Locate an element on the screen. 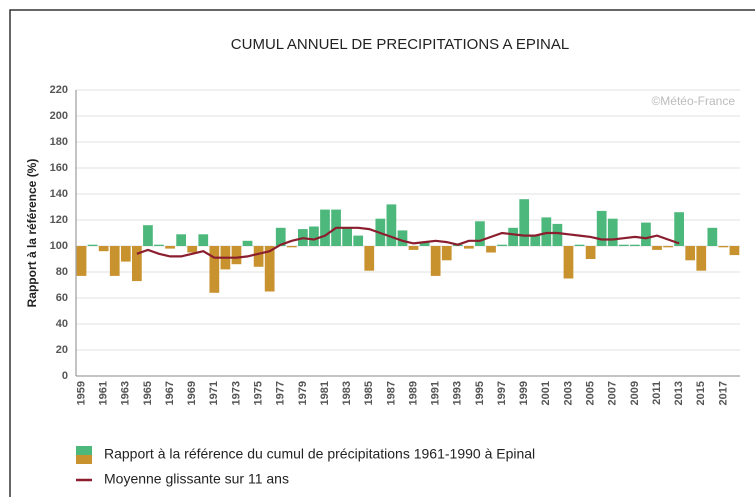  watermark: ©Météo-France is located at coordinates (693, 101).